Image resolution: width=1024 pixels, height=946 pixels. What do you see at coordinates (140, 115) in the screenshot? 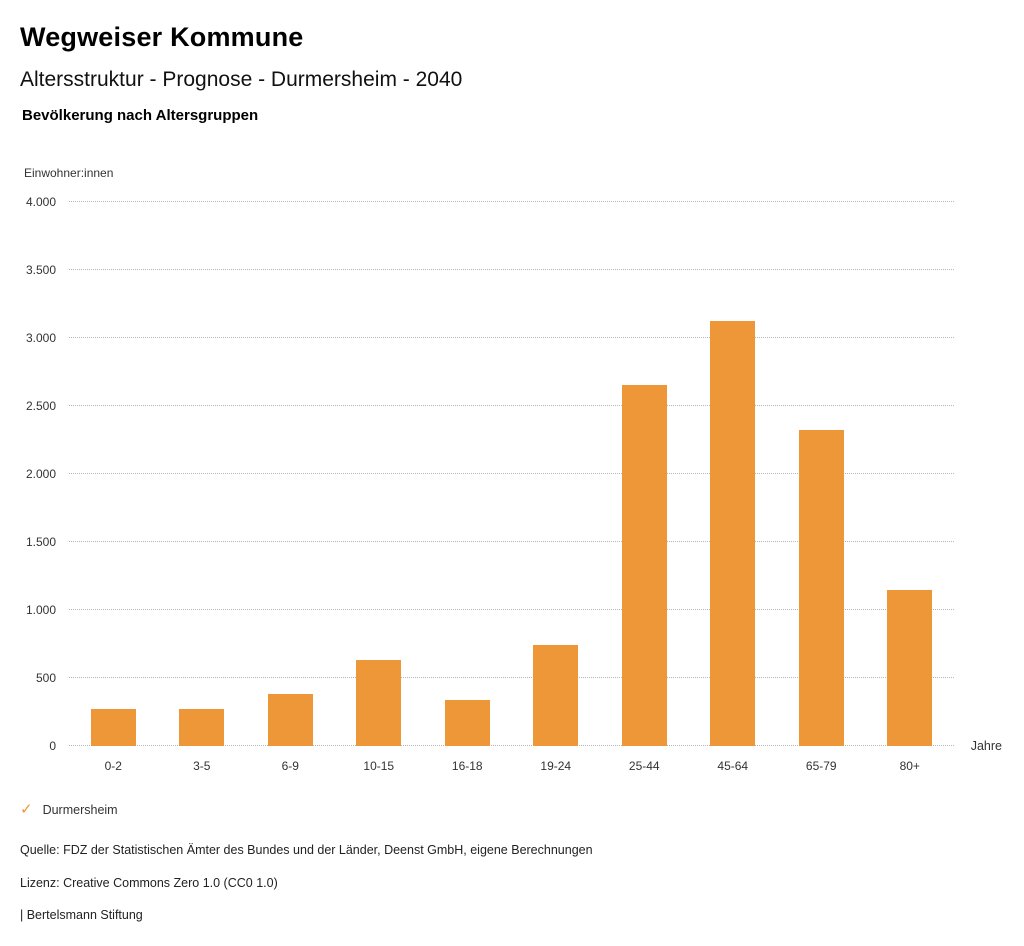
I see `section-title: Bevölkerung nach Altersgruppen` at bounding box center [140, 115].